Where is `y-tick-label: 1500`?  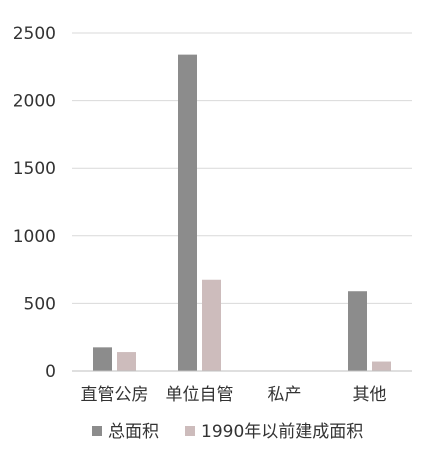
y-tick-label: 1500 is located at coordinates (34, 169).